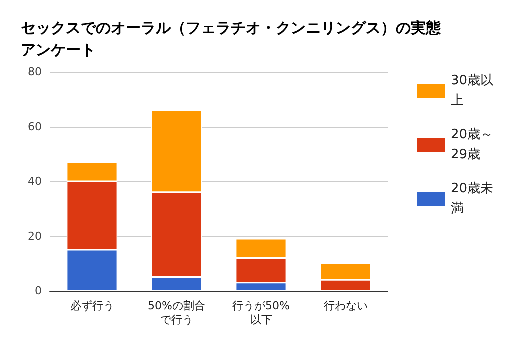 The image size is (514, 339). I want to click on x-tick-label: 行わない, so click(346, 306).